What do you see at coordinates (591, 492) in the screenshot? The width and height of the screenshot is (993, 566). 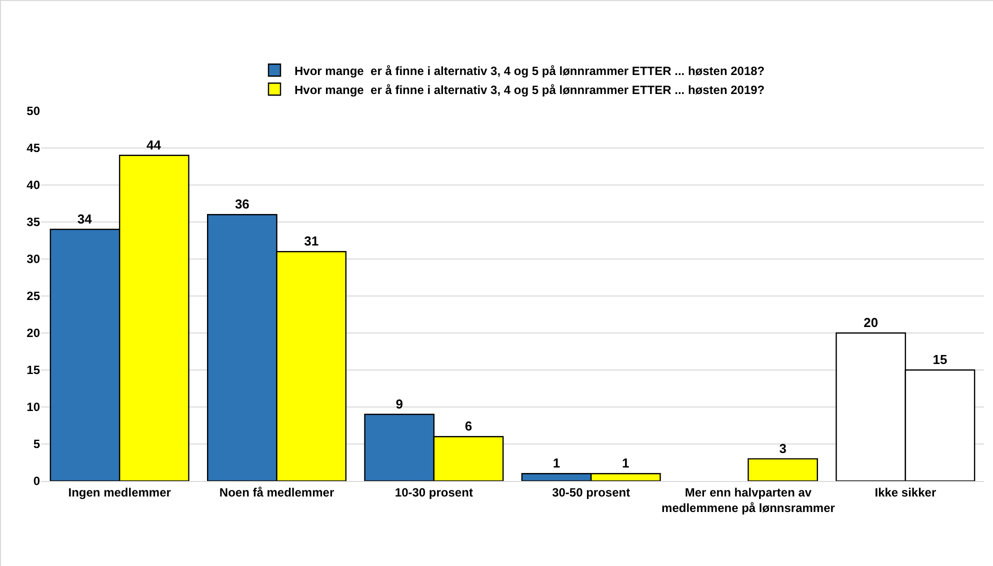 I see `x-tick-label: 30-50 prosent` at bounding box center [591, 492].